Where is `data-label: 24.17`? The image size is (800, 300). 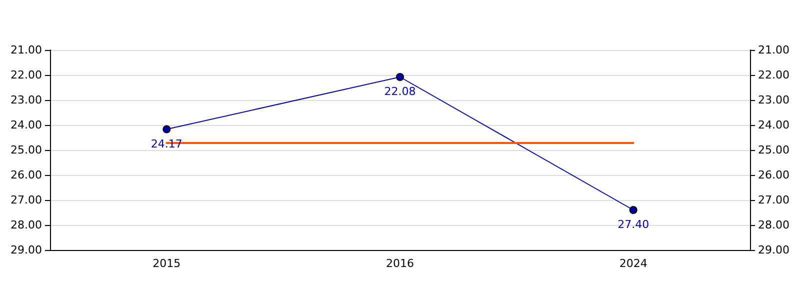 data-label: 24.17 is located at coordinates (166, 143).